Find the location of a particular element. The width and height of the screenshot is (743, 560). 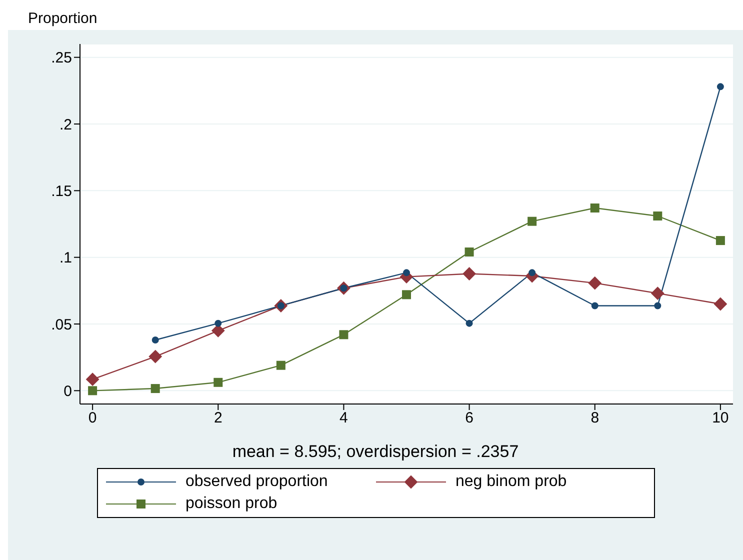

legend-label: neg binom prob is located at coordinates (511, 482).